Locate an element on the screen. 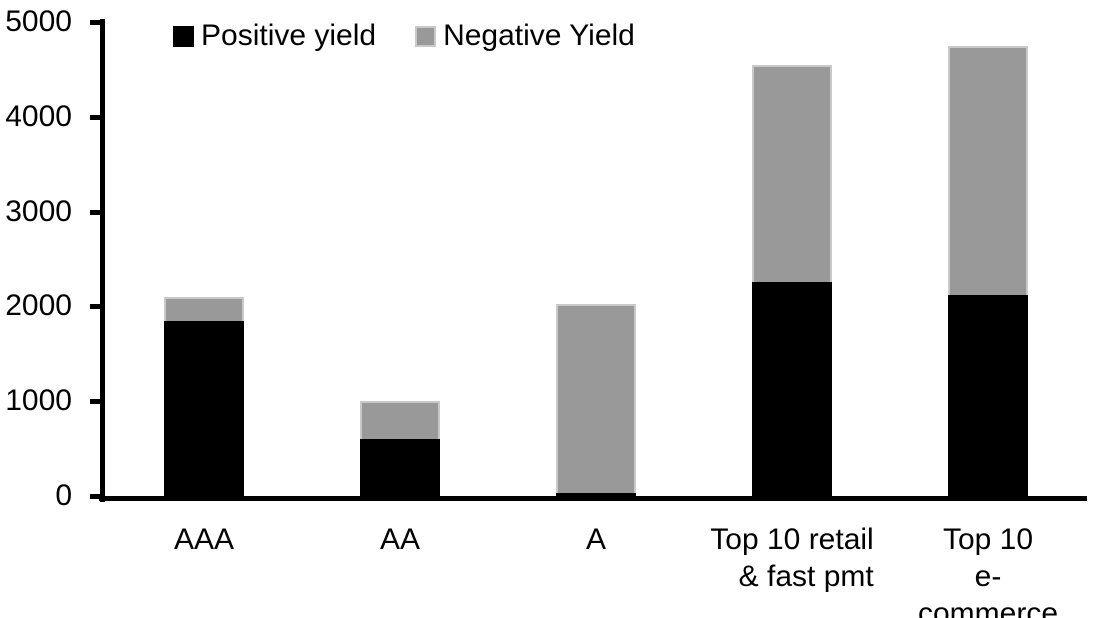  y-axis-tick-label: 1000 is located at coordinates (38, 401).